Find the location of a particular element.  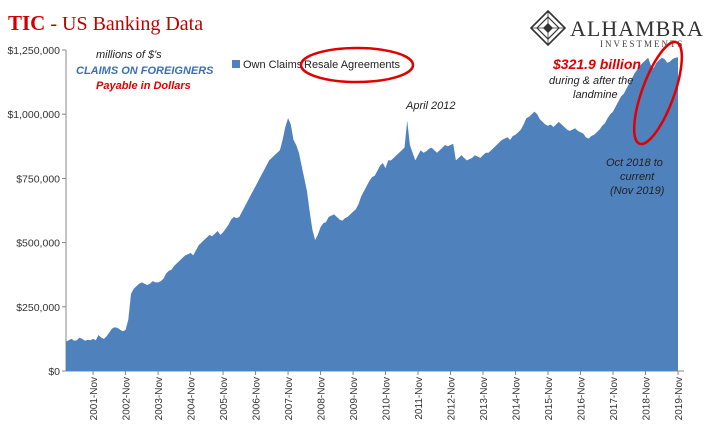

x-tick-label: 2009-Nov is located at coordinates (354, 398).